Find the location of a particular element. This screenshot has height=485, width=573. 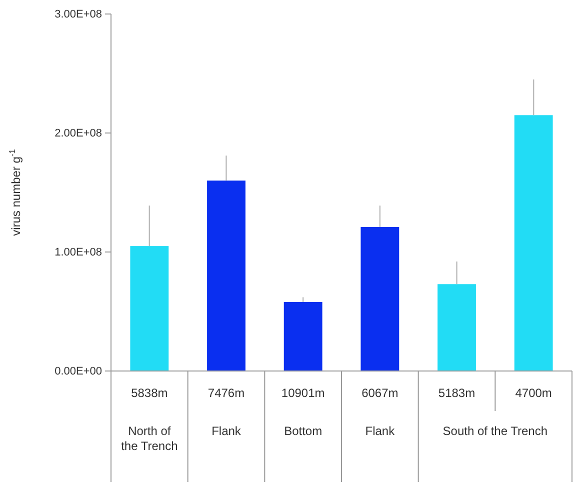

text: North of the Trench is located at coordinates (149, 438).